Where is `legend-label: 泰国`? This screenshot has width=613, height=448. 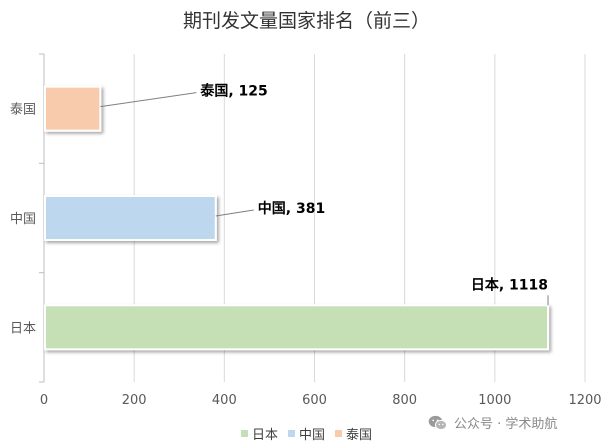
legend-label: 泰国 is located at coordinates (359, 435).